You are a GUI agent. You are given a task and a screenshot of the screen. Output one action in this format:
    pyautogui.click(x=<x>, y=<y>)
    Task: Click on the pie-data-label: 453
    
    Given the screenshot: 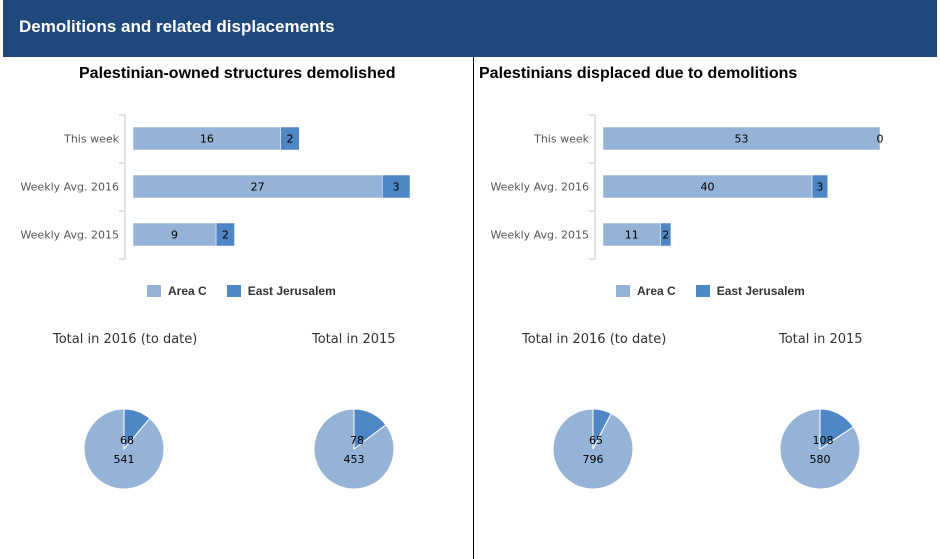 What is the action you would take?
    pyautogui.click(x=354, y=459)
    